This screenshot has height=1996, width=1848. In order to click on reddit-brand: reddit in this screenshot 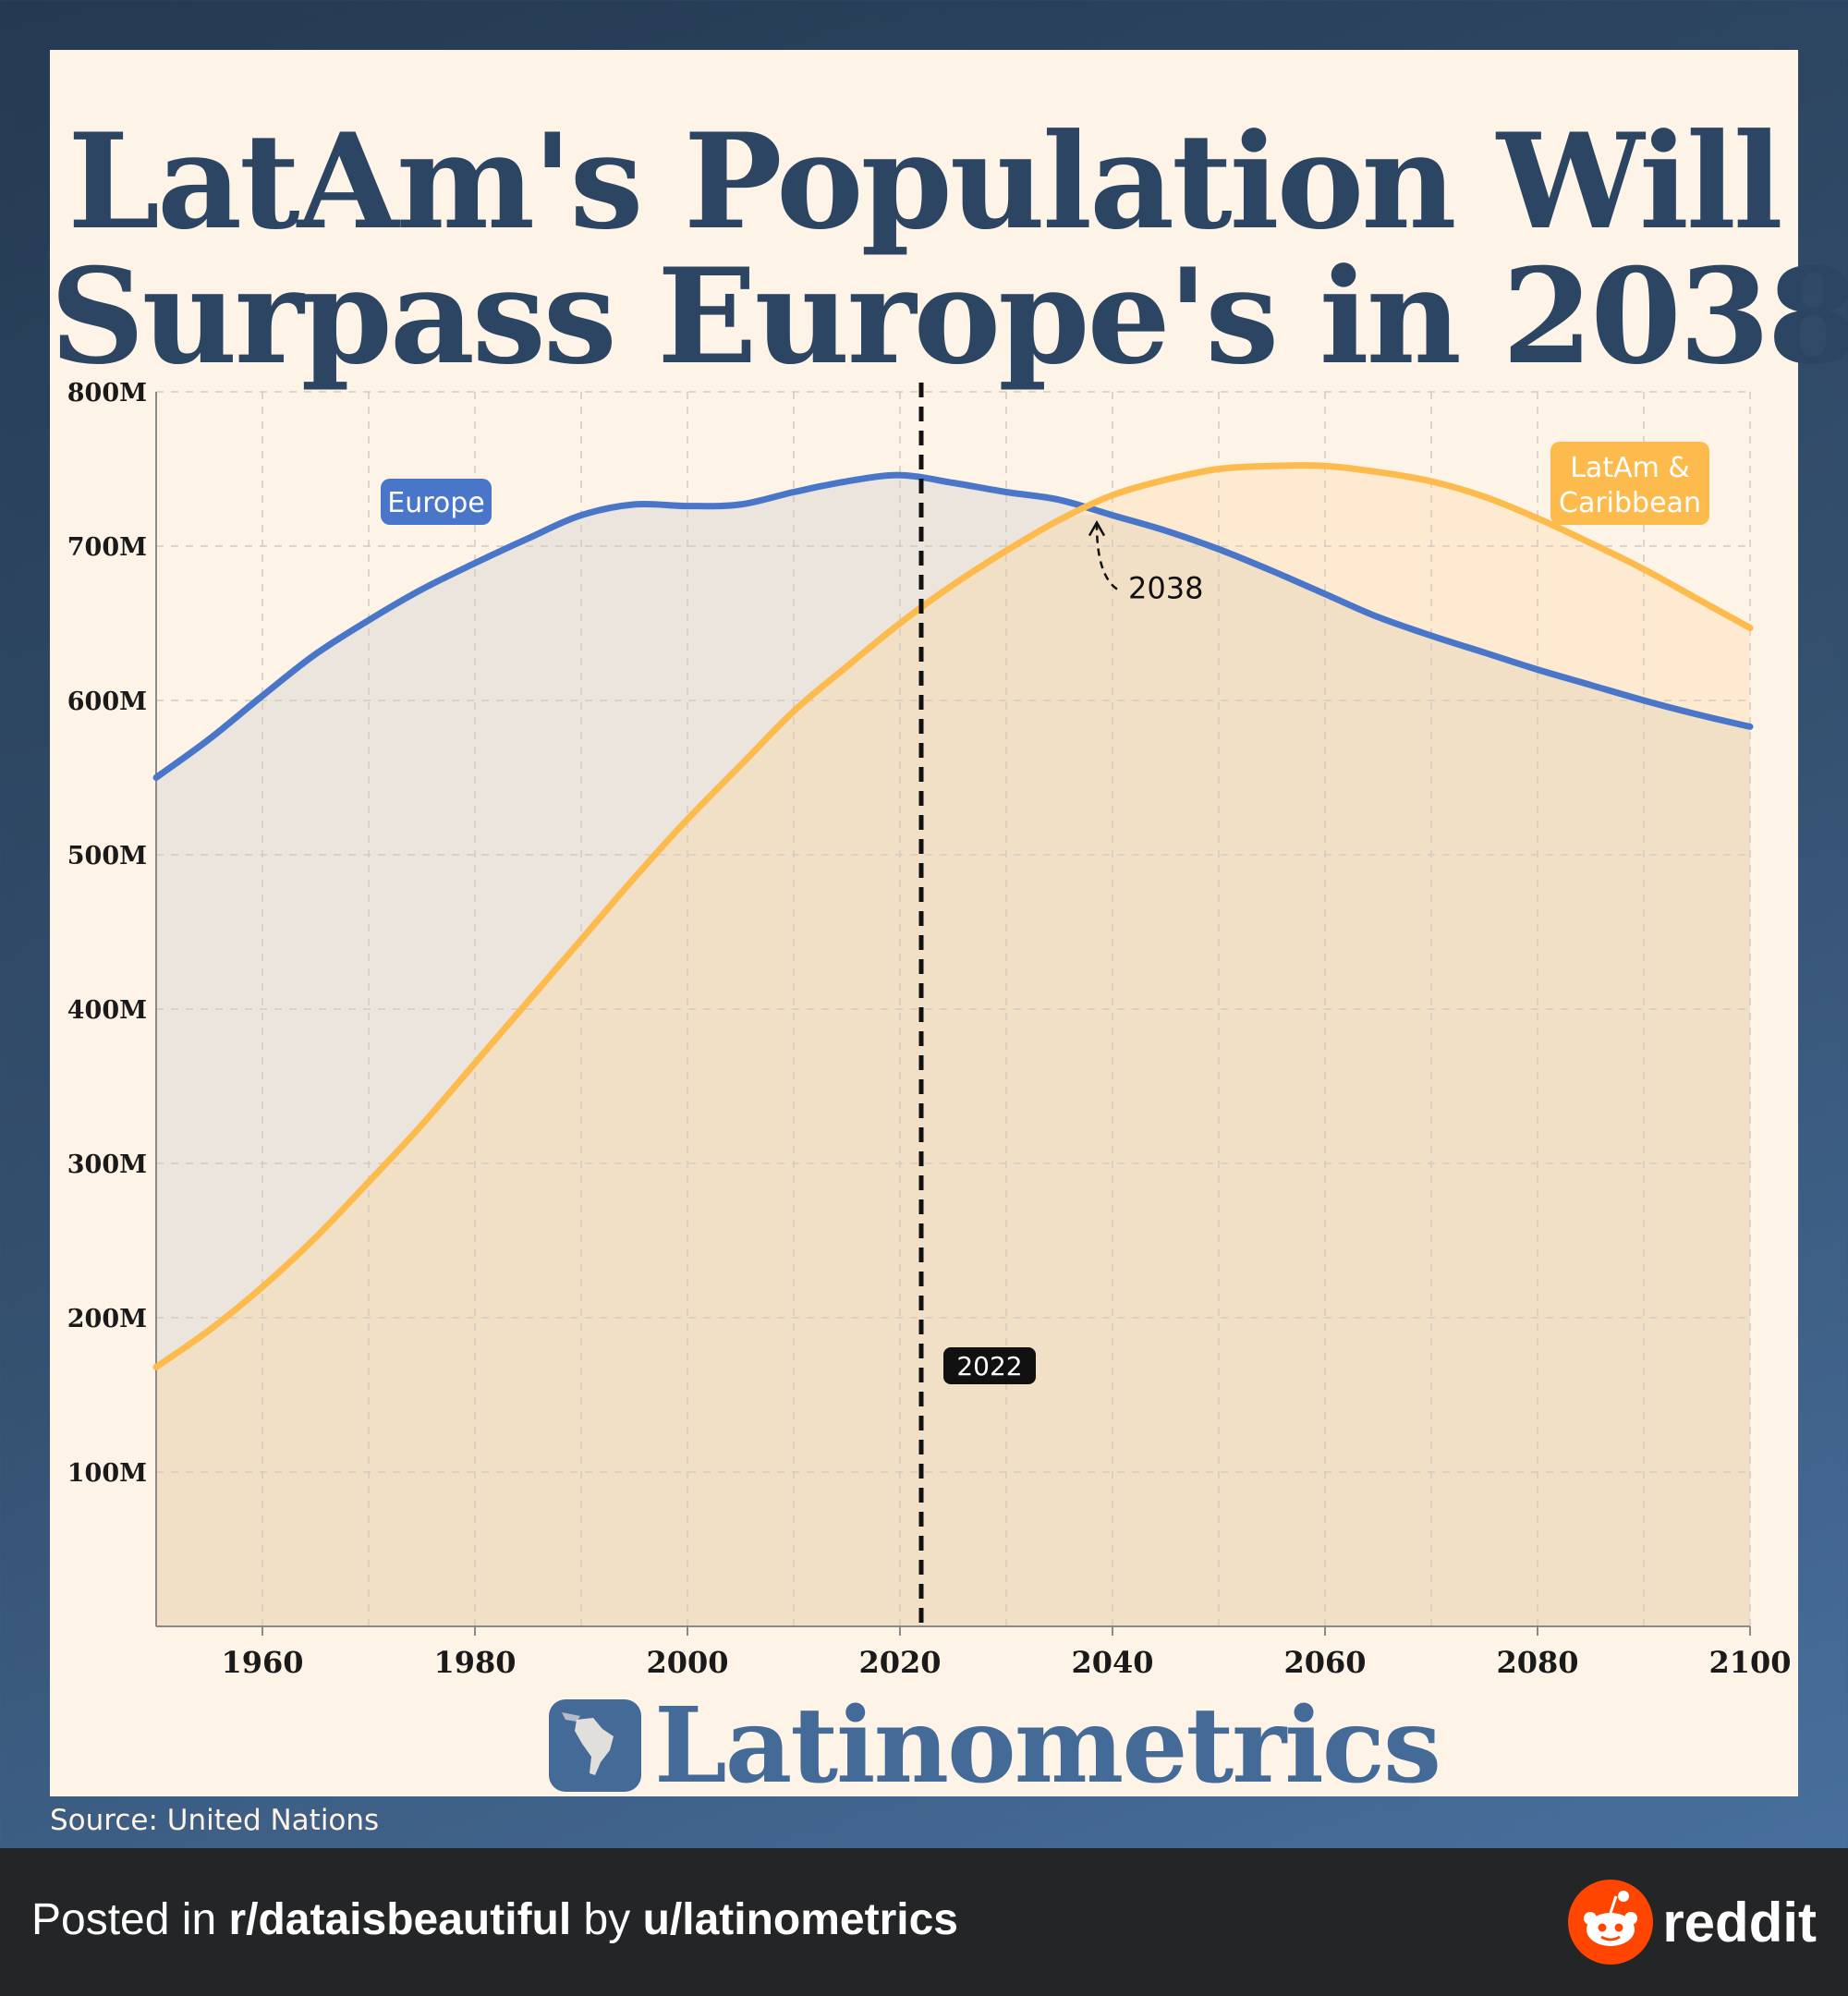, I will do `click(1692, 1922)`.